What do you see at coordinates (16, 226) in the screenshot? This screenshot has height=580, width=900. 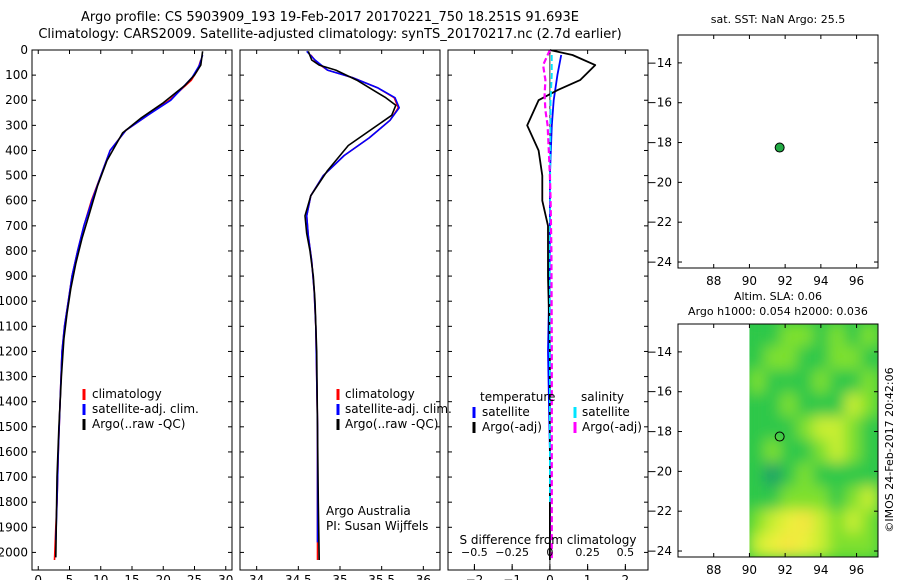 I see `temperature-ytick-label: 700` at bounding box center [16, 226].